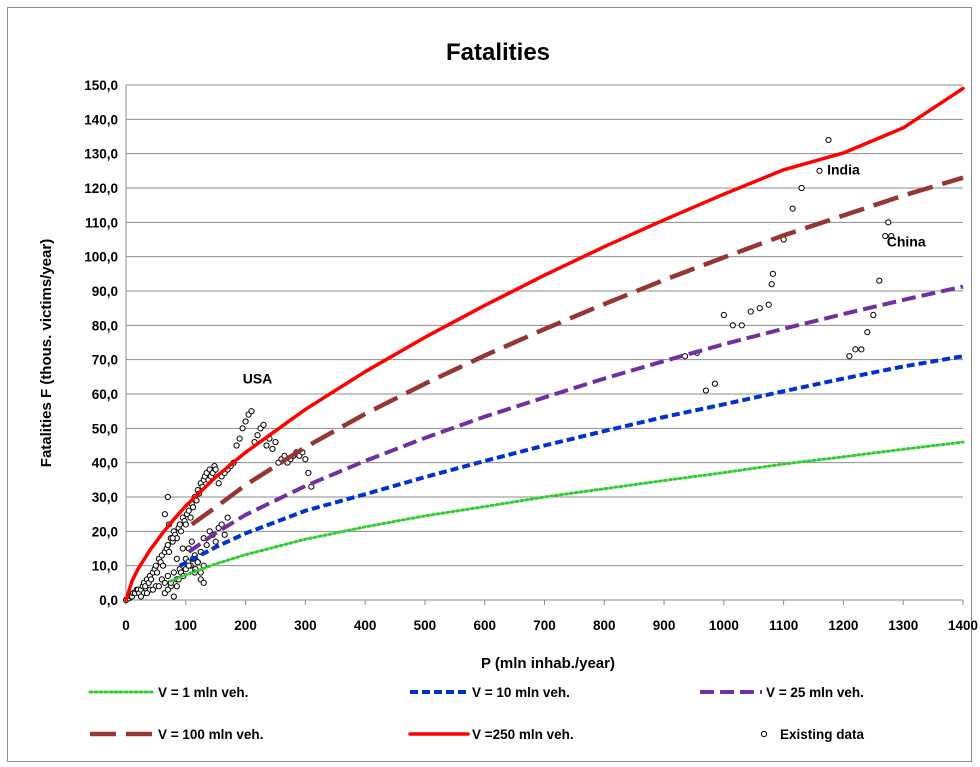 This screenshot has width=980, height=767. Describe the element at coordinates (664, 625) in the screenshot. I see `x-tick-label: 900` at that location.